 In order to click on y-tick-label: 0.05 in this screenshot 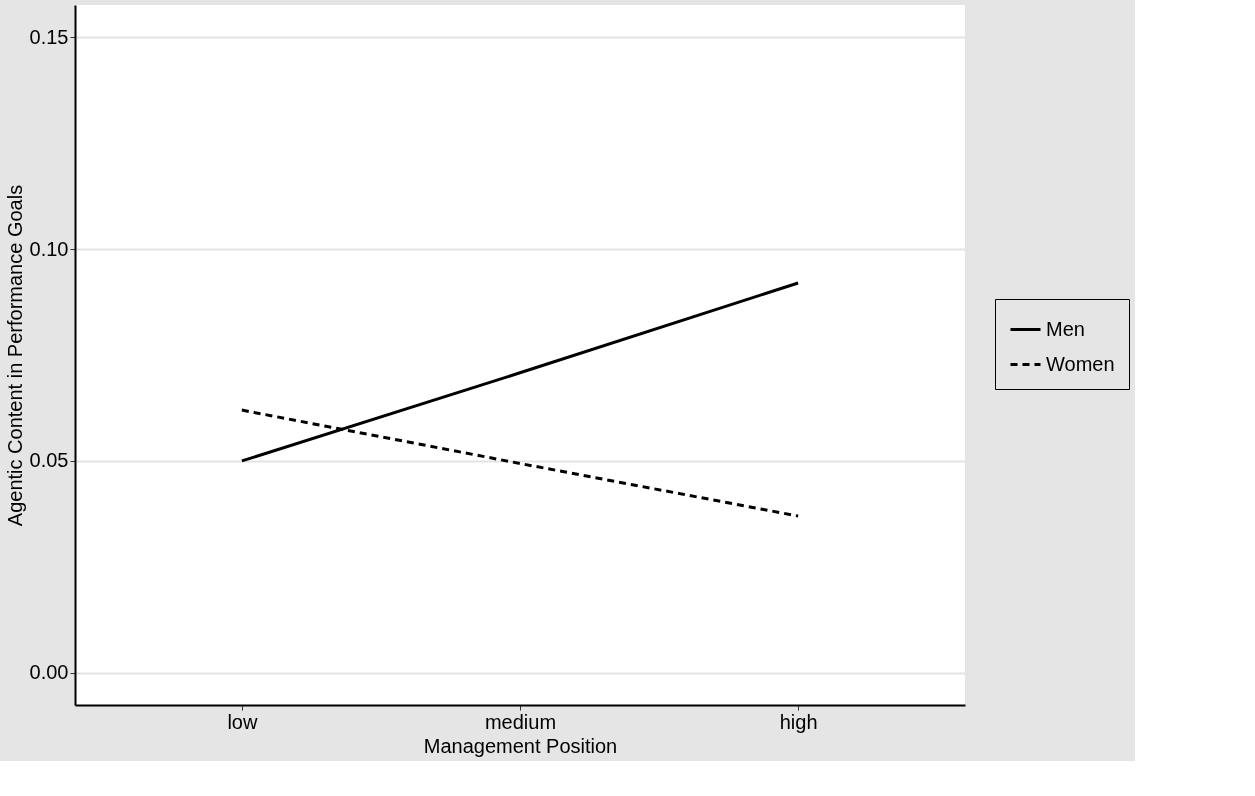, I will do `click(49, 460)`.